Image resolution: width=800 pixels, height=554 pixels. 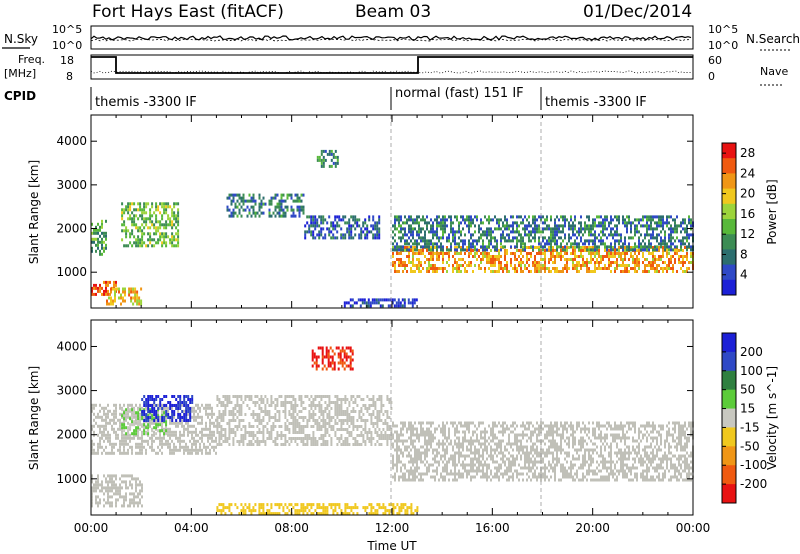 What do you see at coordinates (747, 390) in the screenshot?
I see `velocity-colorbar-tick-2: 50` at bounding box center [747, 390].